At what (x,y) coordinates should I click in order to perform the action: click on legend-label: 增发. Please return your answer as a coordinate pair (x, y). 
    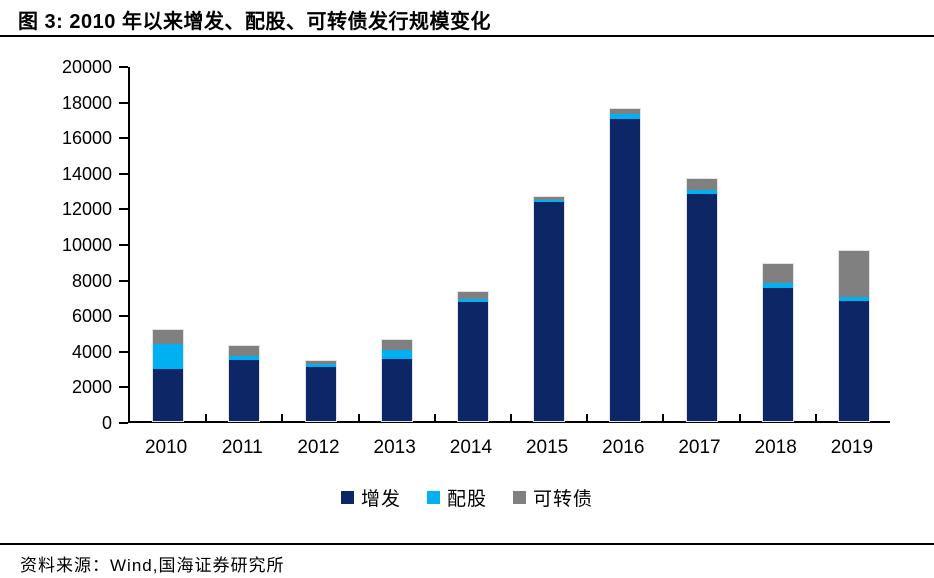
    Looking at the image, I should click on (380, 499).